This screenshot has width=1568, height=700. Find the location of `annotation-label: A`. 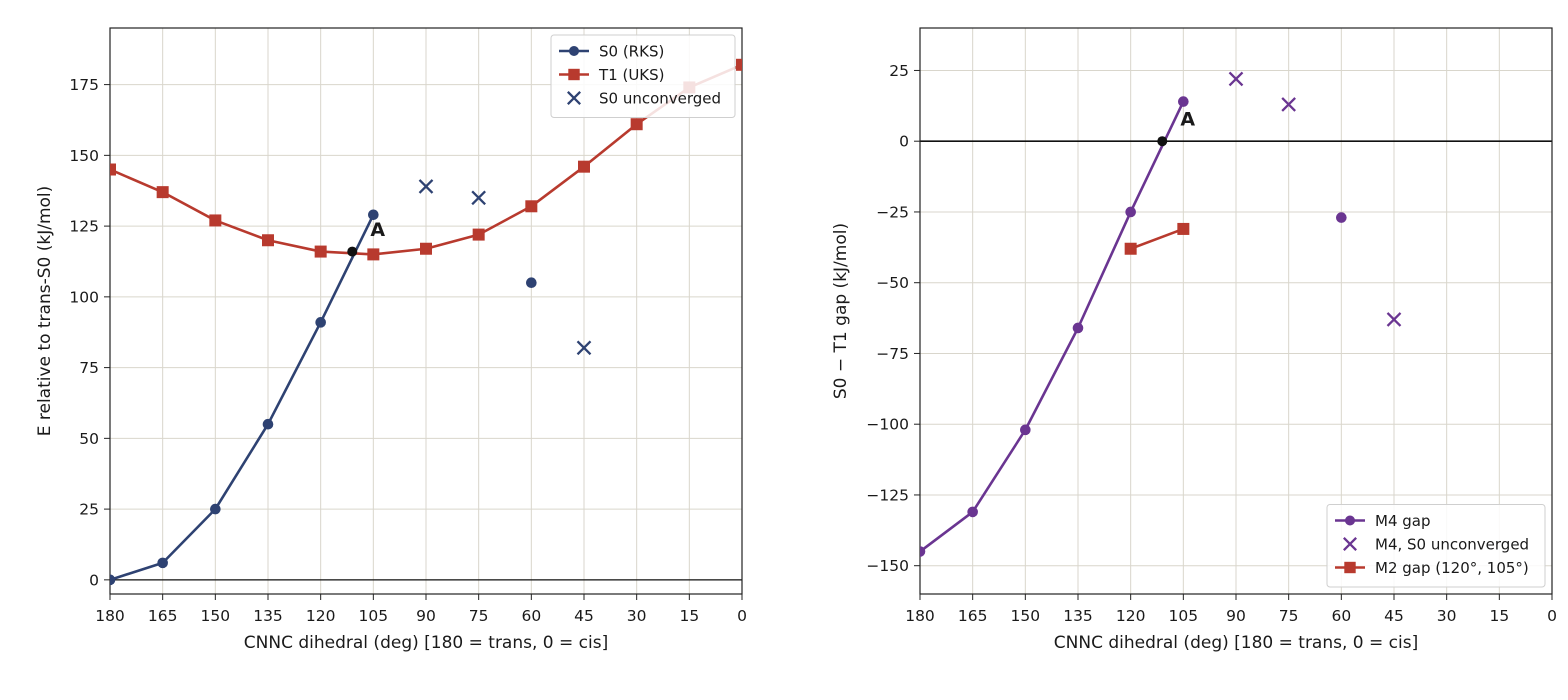

annotation-label: A is located at coordinates (1187, 120).